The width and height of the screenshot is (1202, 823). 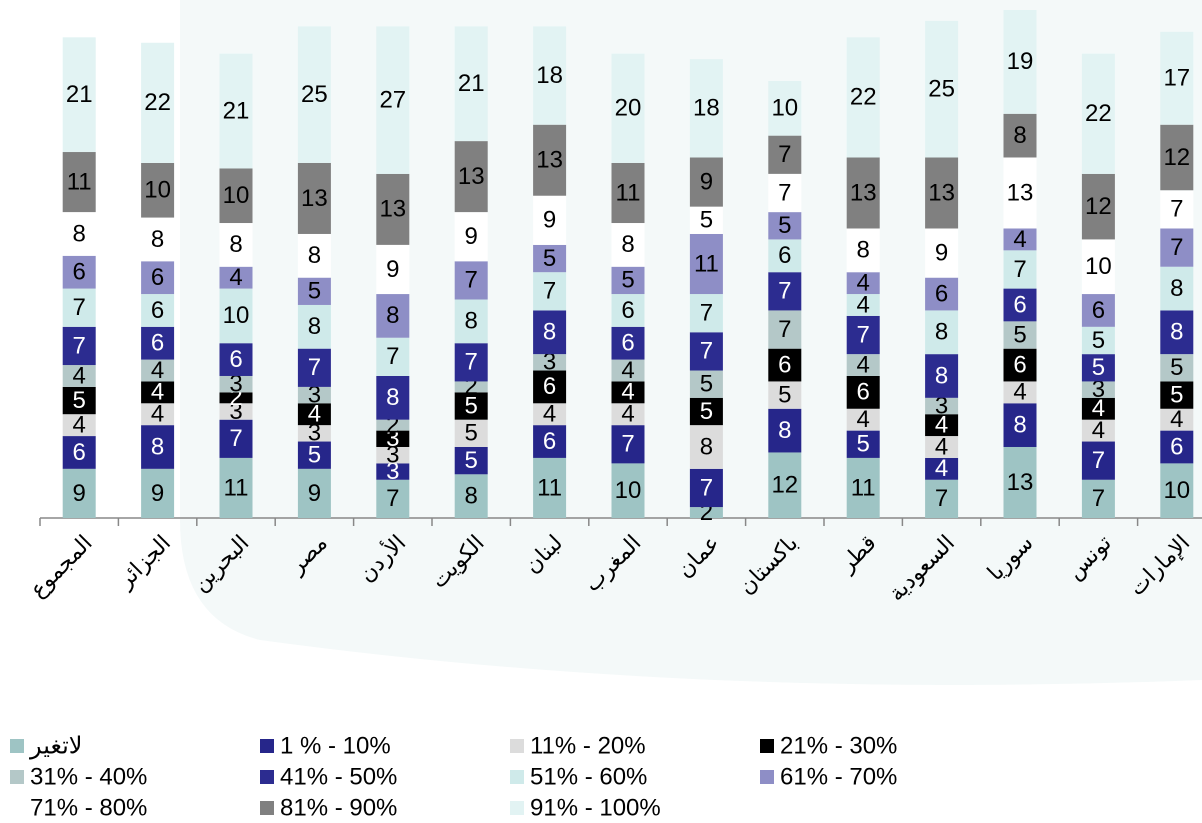 I want to click on legend-label: 1 % - 10%, so click(x=335, y=745).